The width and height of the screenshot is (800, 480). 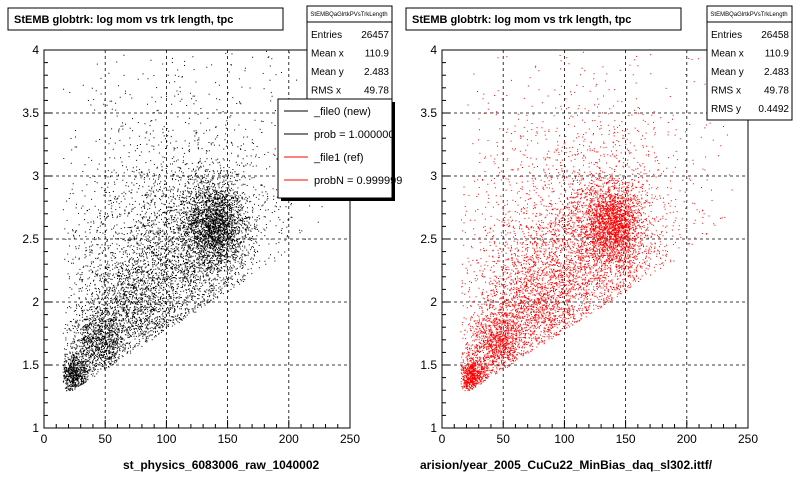 What do you see at coordinates (342, 112) in the screenshot?
I see `legend-entry: _file0 (new)` at bounding box center [342, 112].